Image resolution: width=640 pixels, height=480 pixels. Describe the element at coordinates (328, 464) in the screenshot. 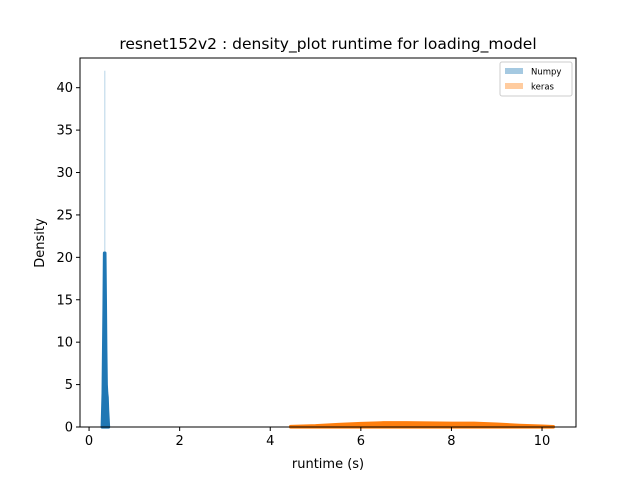

I see `x-axis-label: runtime (s)` at that location.